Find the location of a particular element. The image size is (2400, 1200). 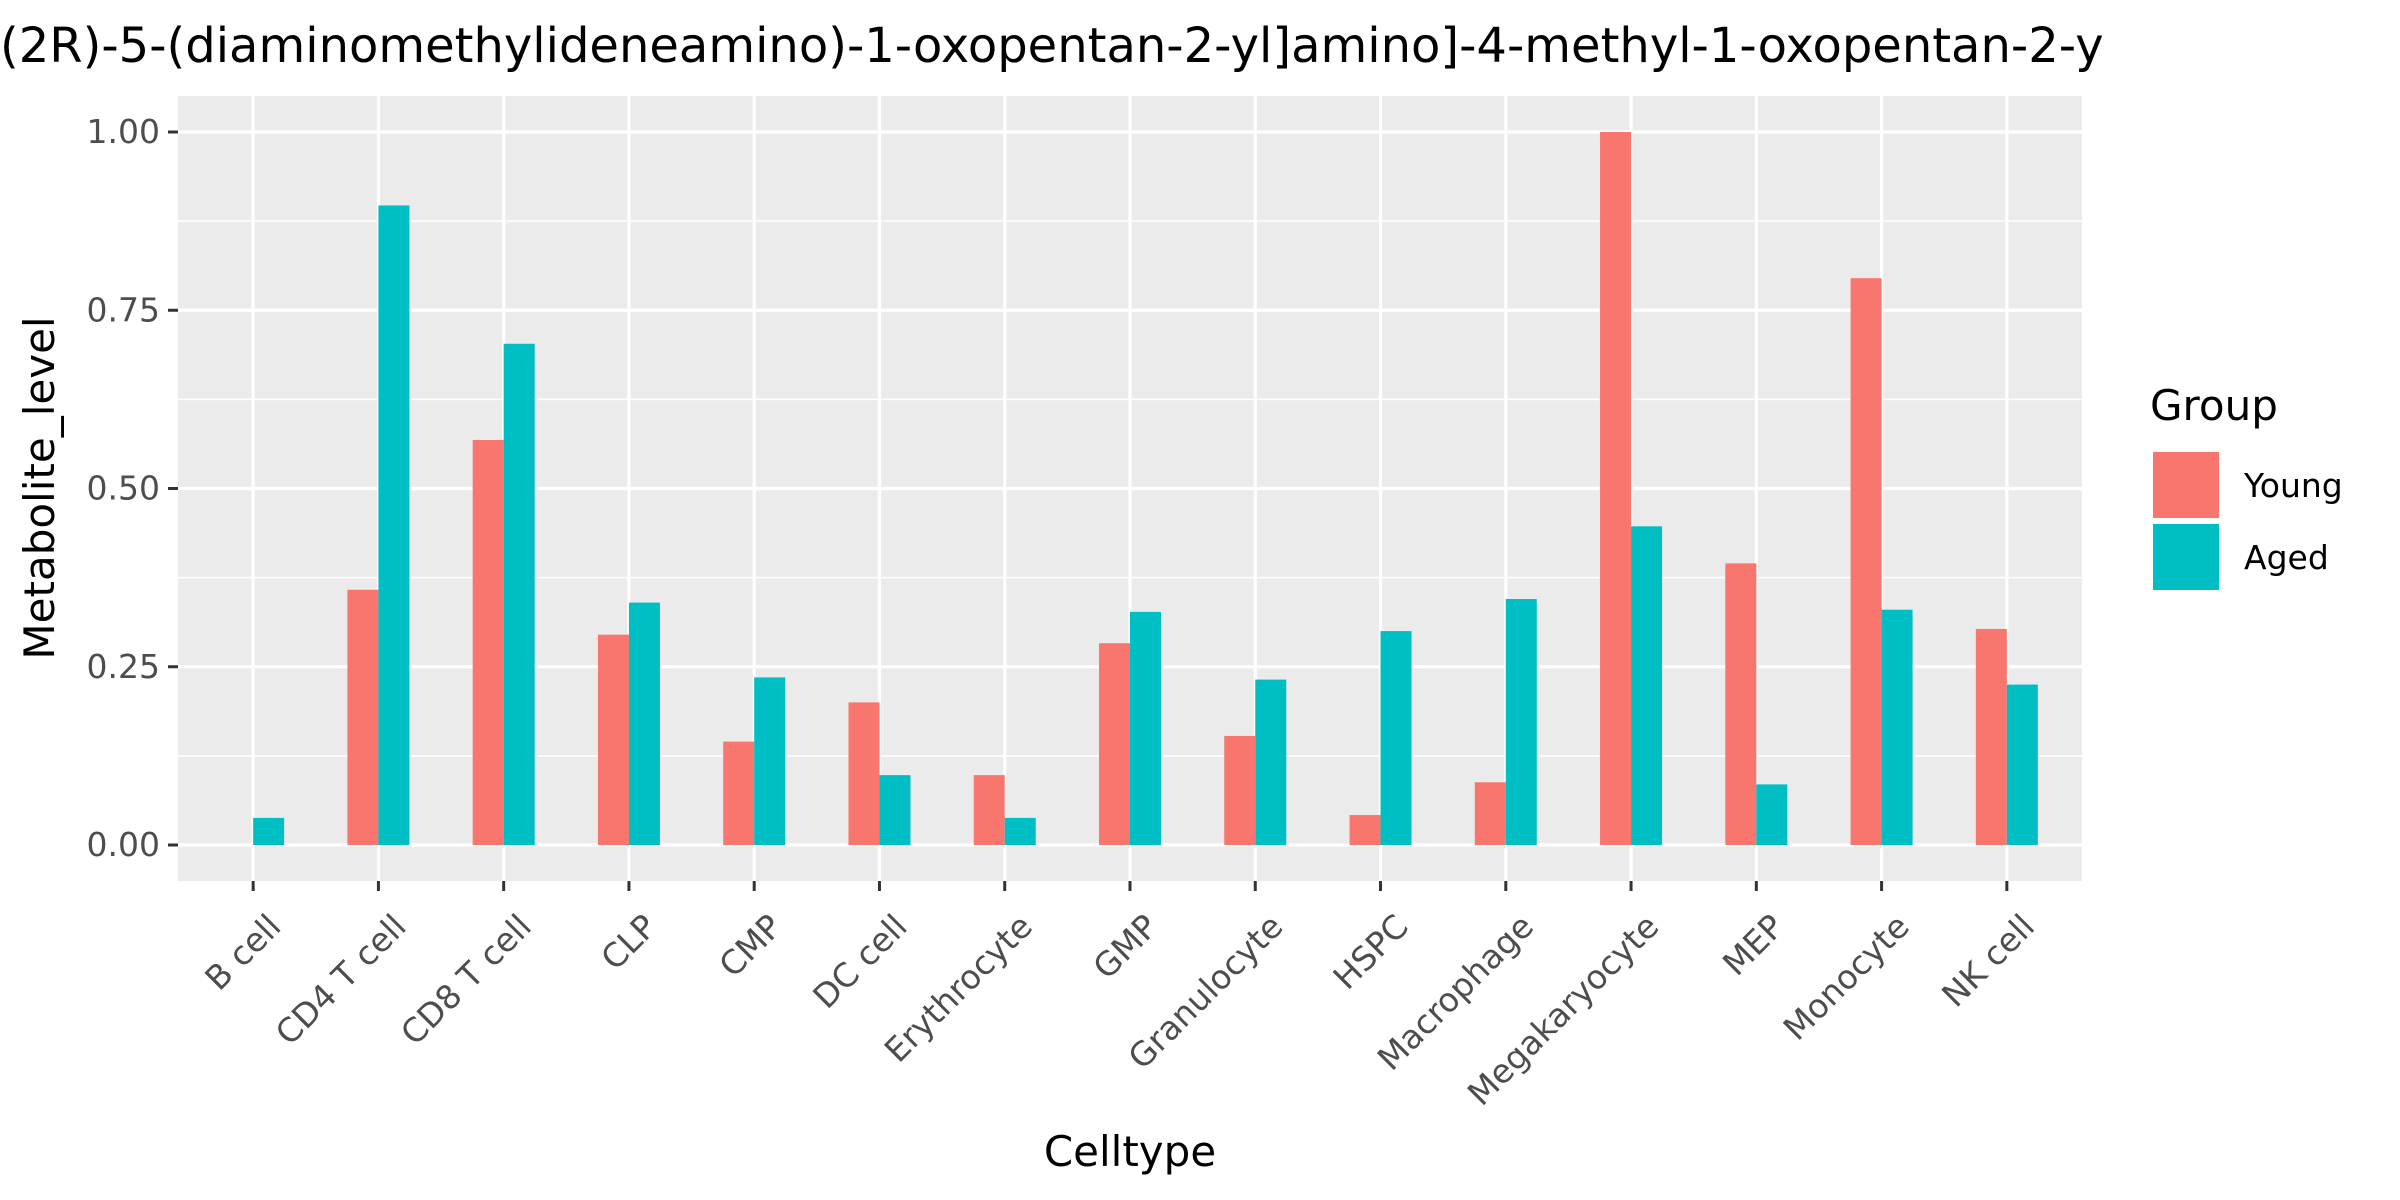

legend-label-aged: Aged is located at coordinates (2286, 557).